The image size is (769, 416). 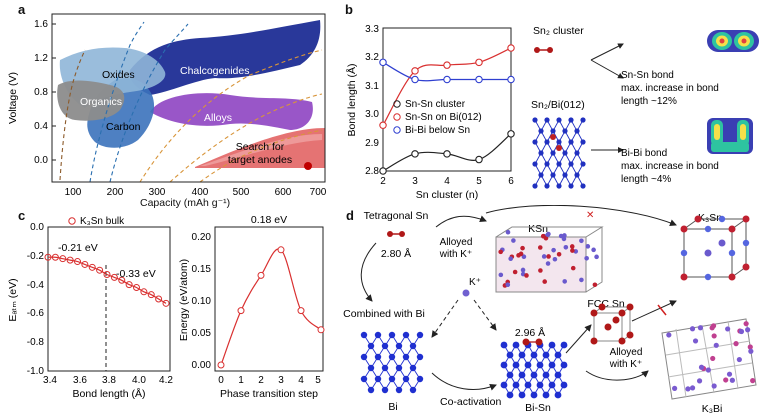 I want to click on c-right-ylabel: Energy (eV/atom), so click(x=184, y=300).